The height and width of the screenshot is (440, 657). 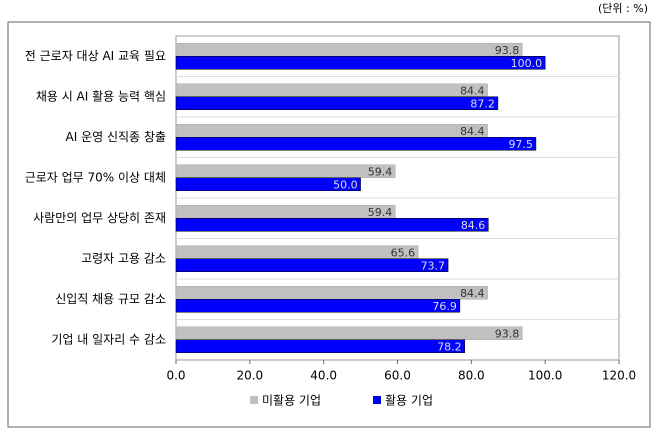 I want to click on x-tick-label: 60.0, so click(x=397, y=376).